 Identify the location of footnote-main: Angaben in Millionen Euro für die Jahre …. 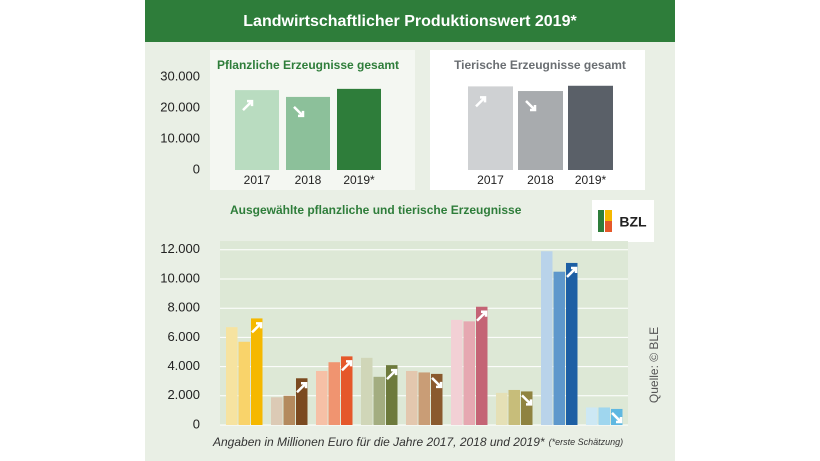
(378, 442).